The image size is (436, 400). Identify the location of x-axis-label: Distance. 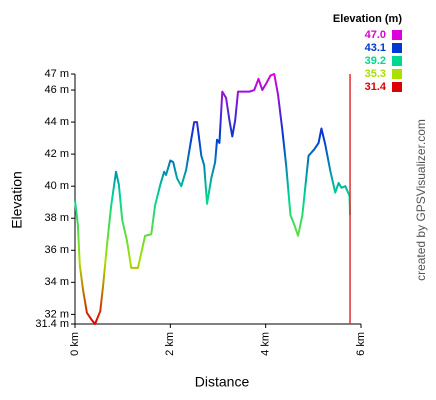
(222, 382).